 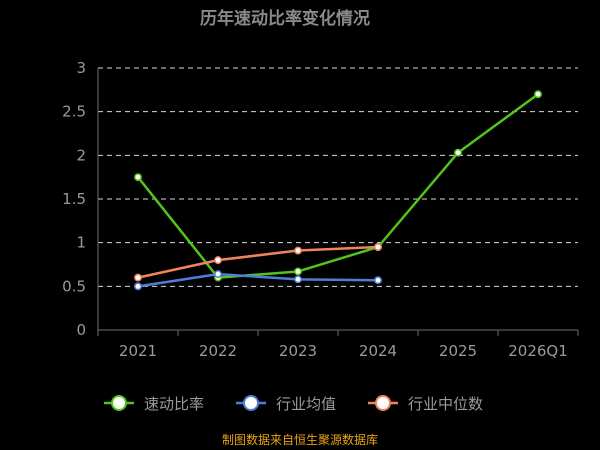 I want to click on legend-label: 行业中位数, so click(x=445, y=404).